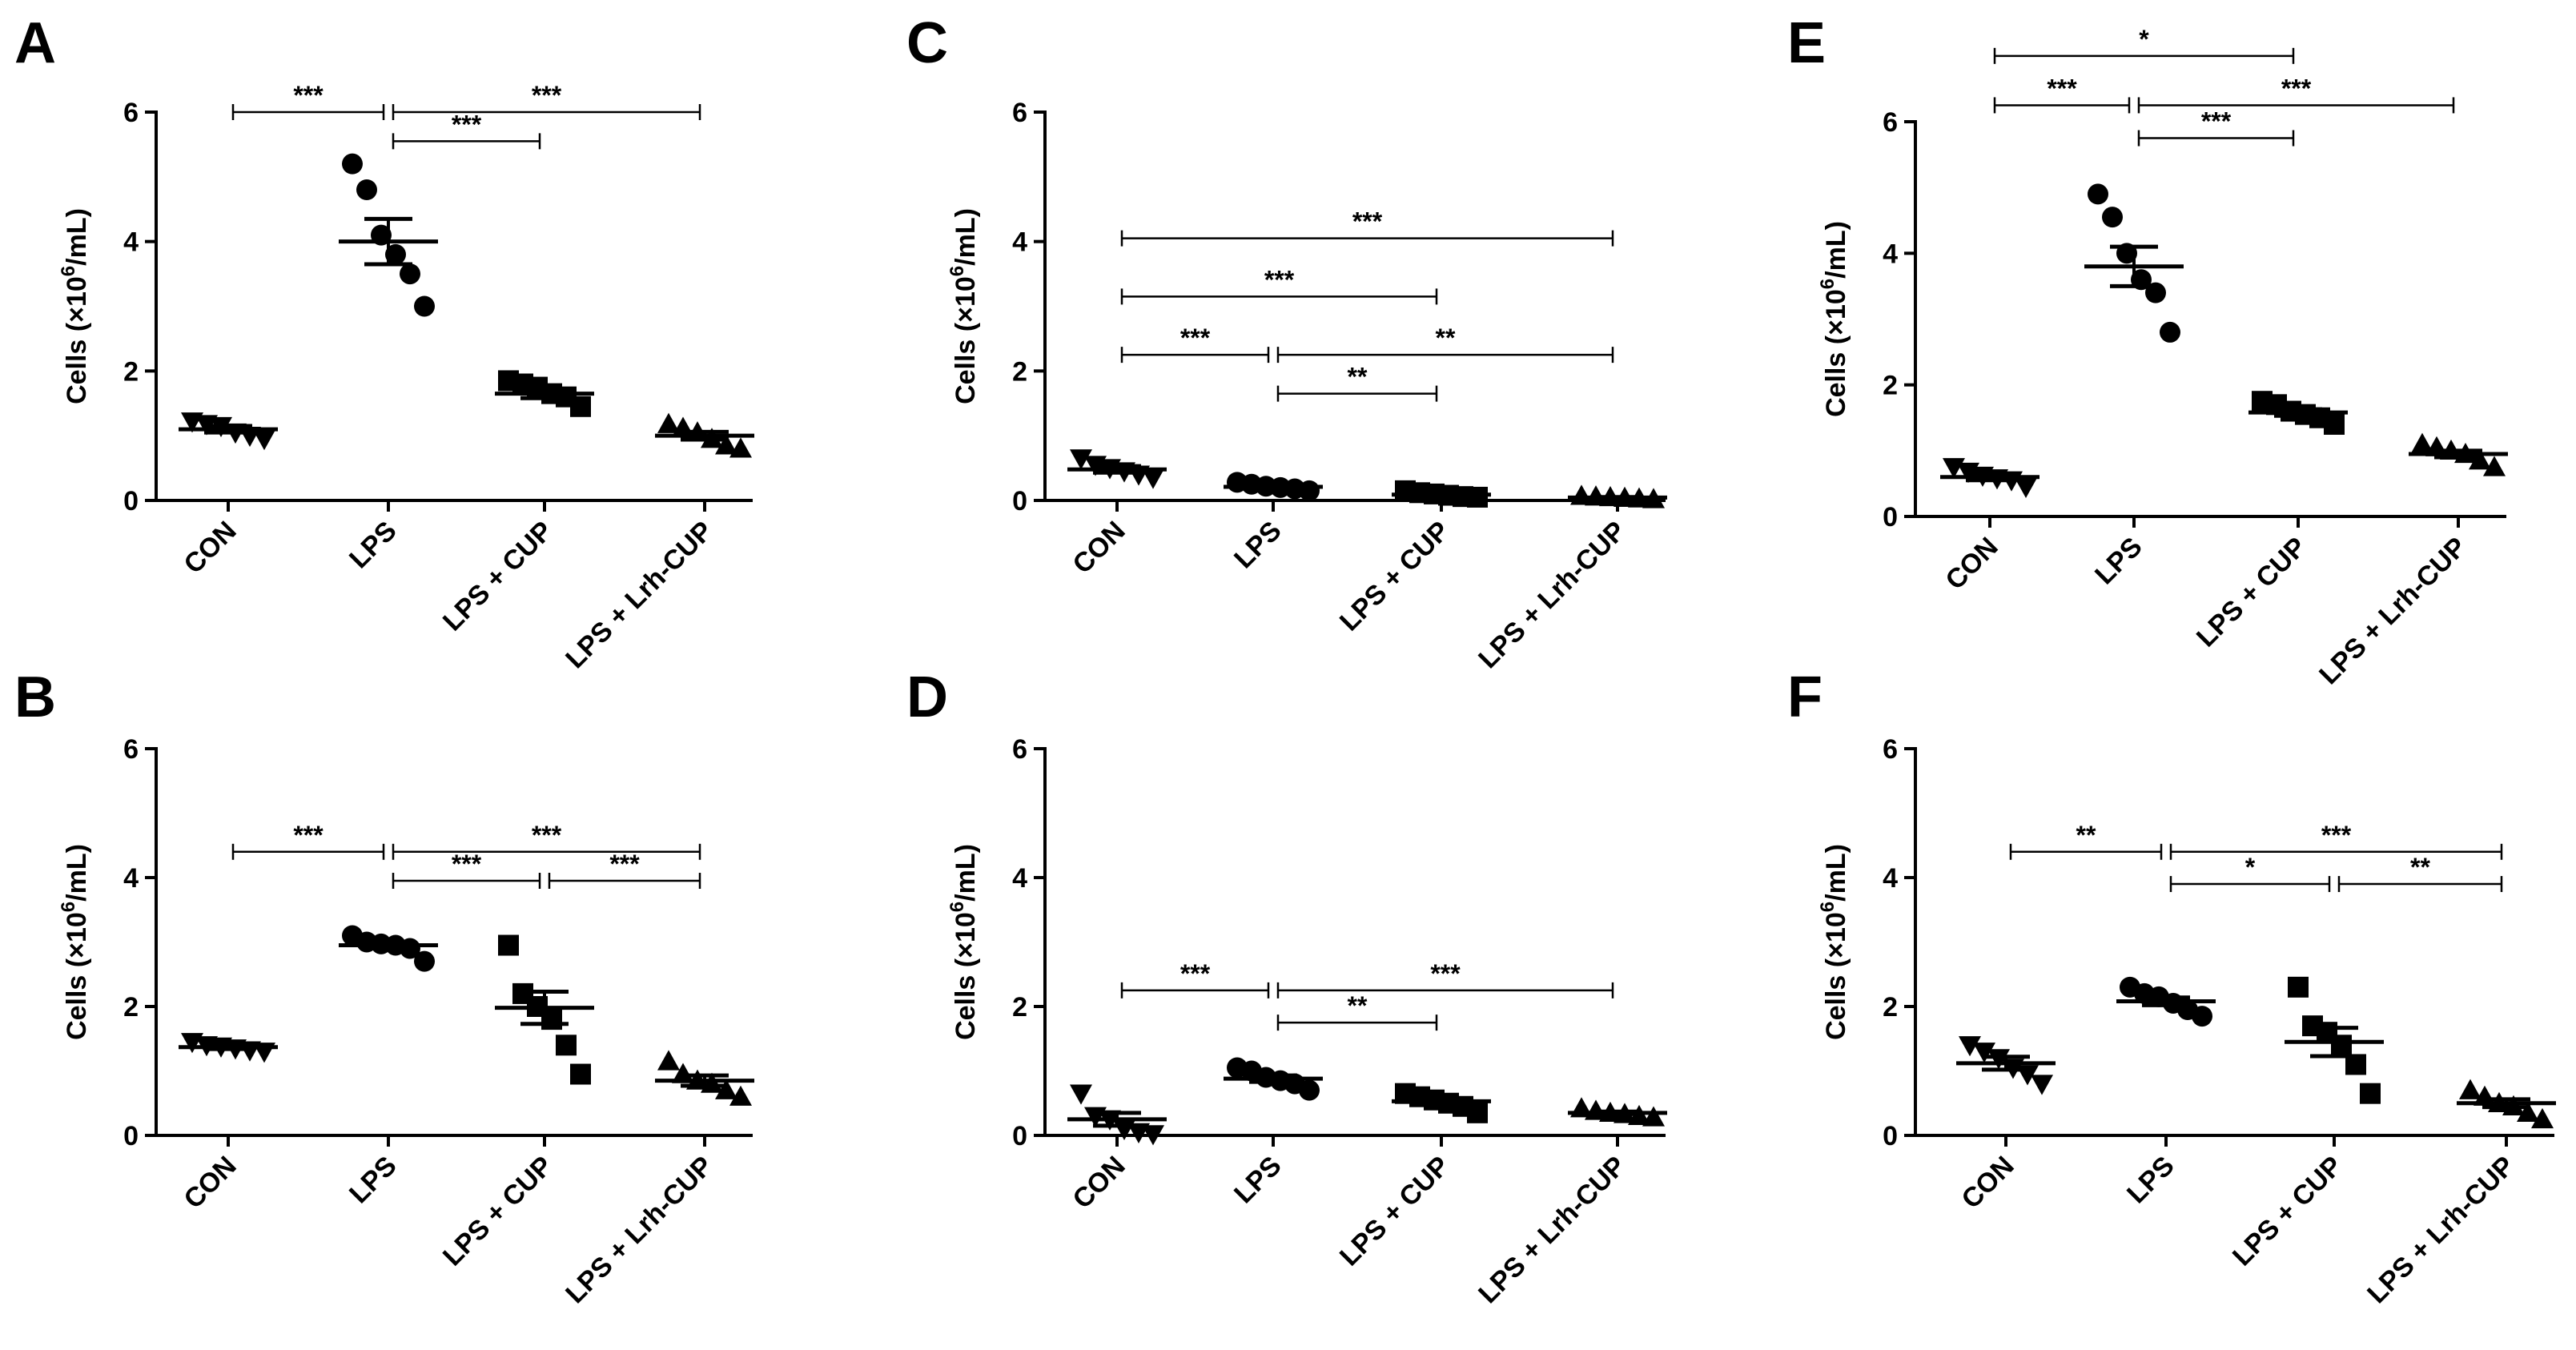 The width and height of the screenshot is (2576, 1350). Describe the element at coordinates (35, 697) in the screenshot. I see `panel-letter: B` at that location.